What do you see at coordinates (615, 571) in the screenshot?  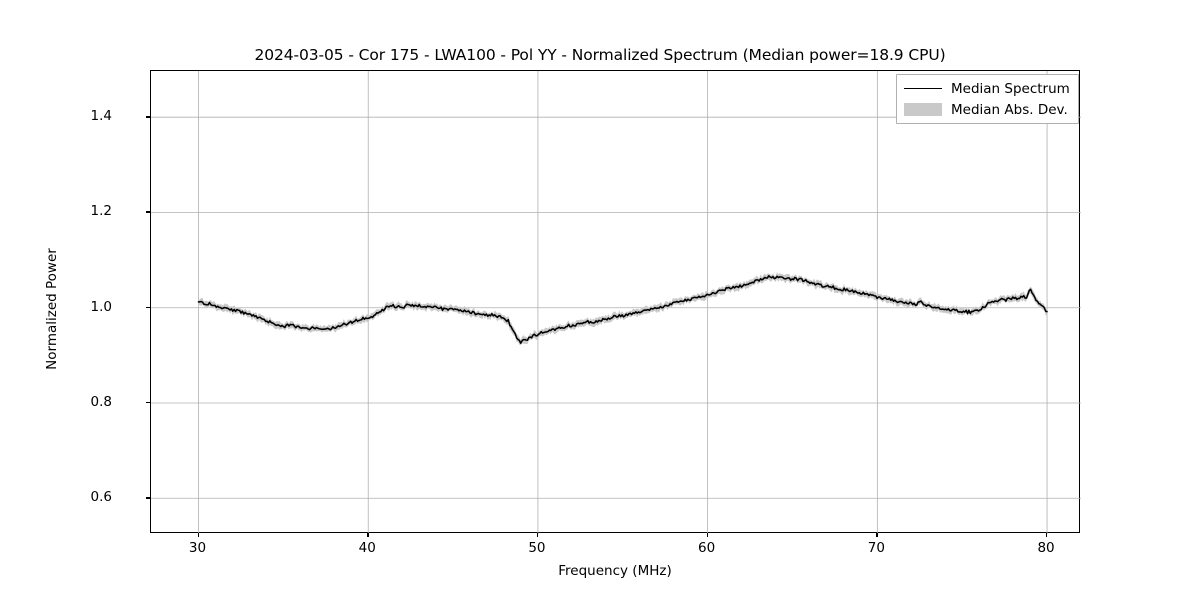 I see `x-axis-label: Frequency (MHz)` at bounding box center [615, 571].